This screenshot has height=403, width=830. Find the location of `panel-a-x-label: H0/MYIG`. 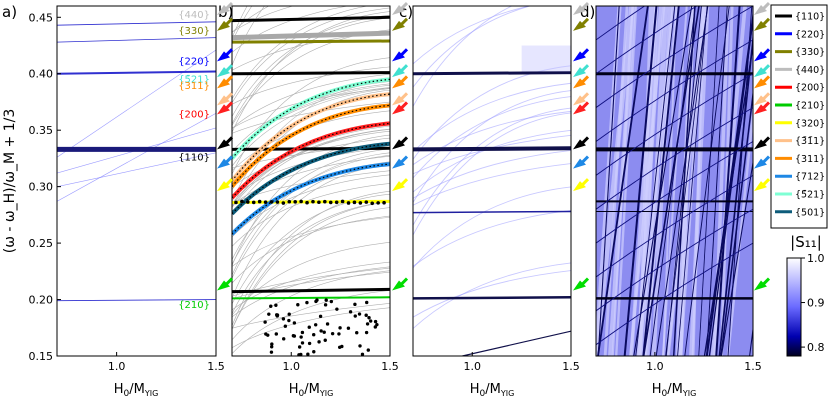

panel-a-x-label: H0/MYIG is located at coordinates (136, 390).